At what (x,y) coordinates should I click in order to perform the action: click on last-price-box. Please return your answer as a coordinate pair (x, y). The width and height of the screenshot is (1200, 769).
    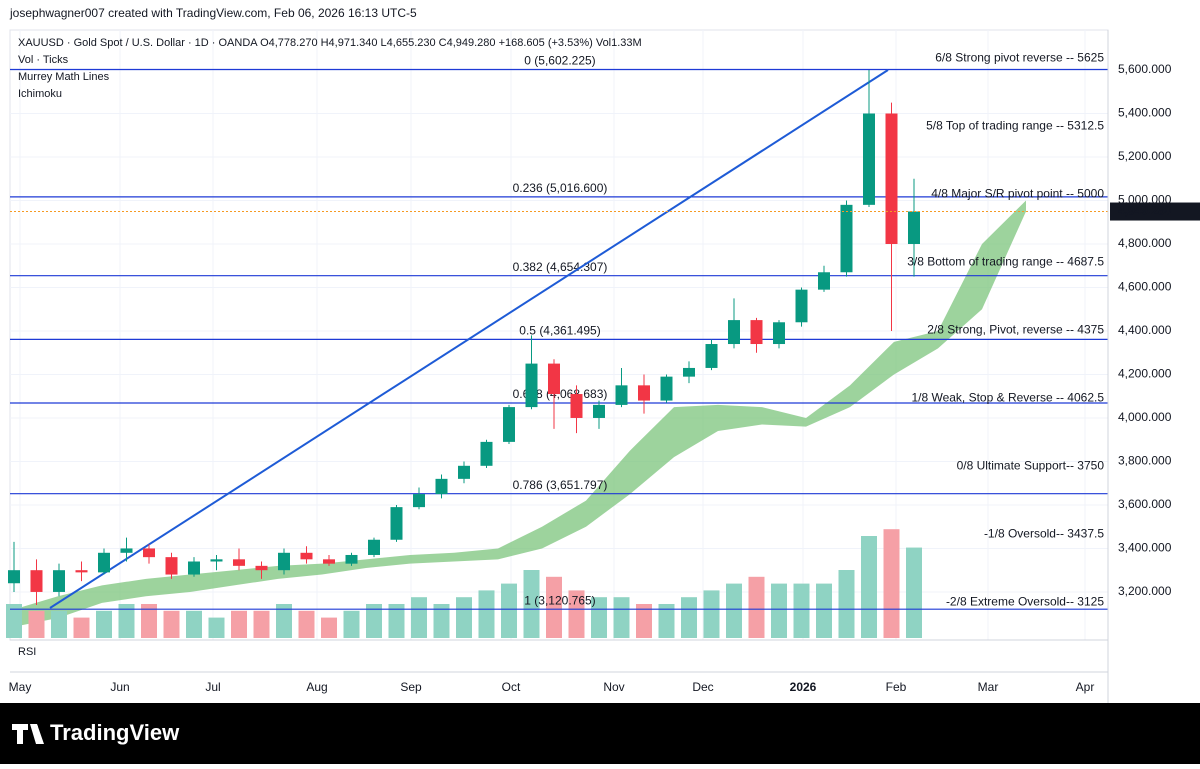
    Looking at the image, I should click on (1155, 211).